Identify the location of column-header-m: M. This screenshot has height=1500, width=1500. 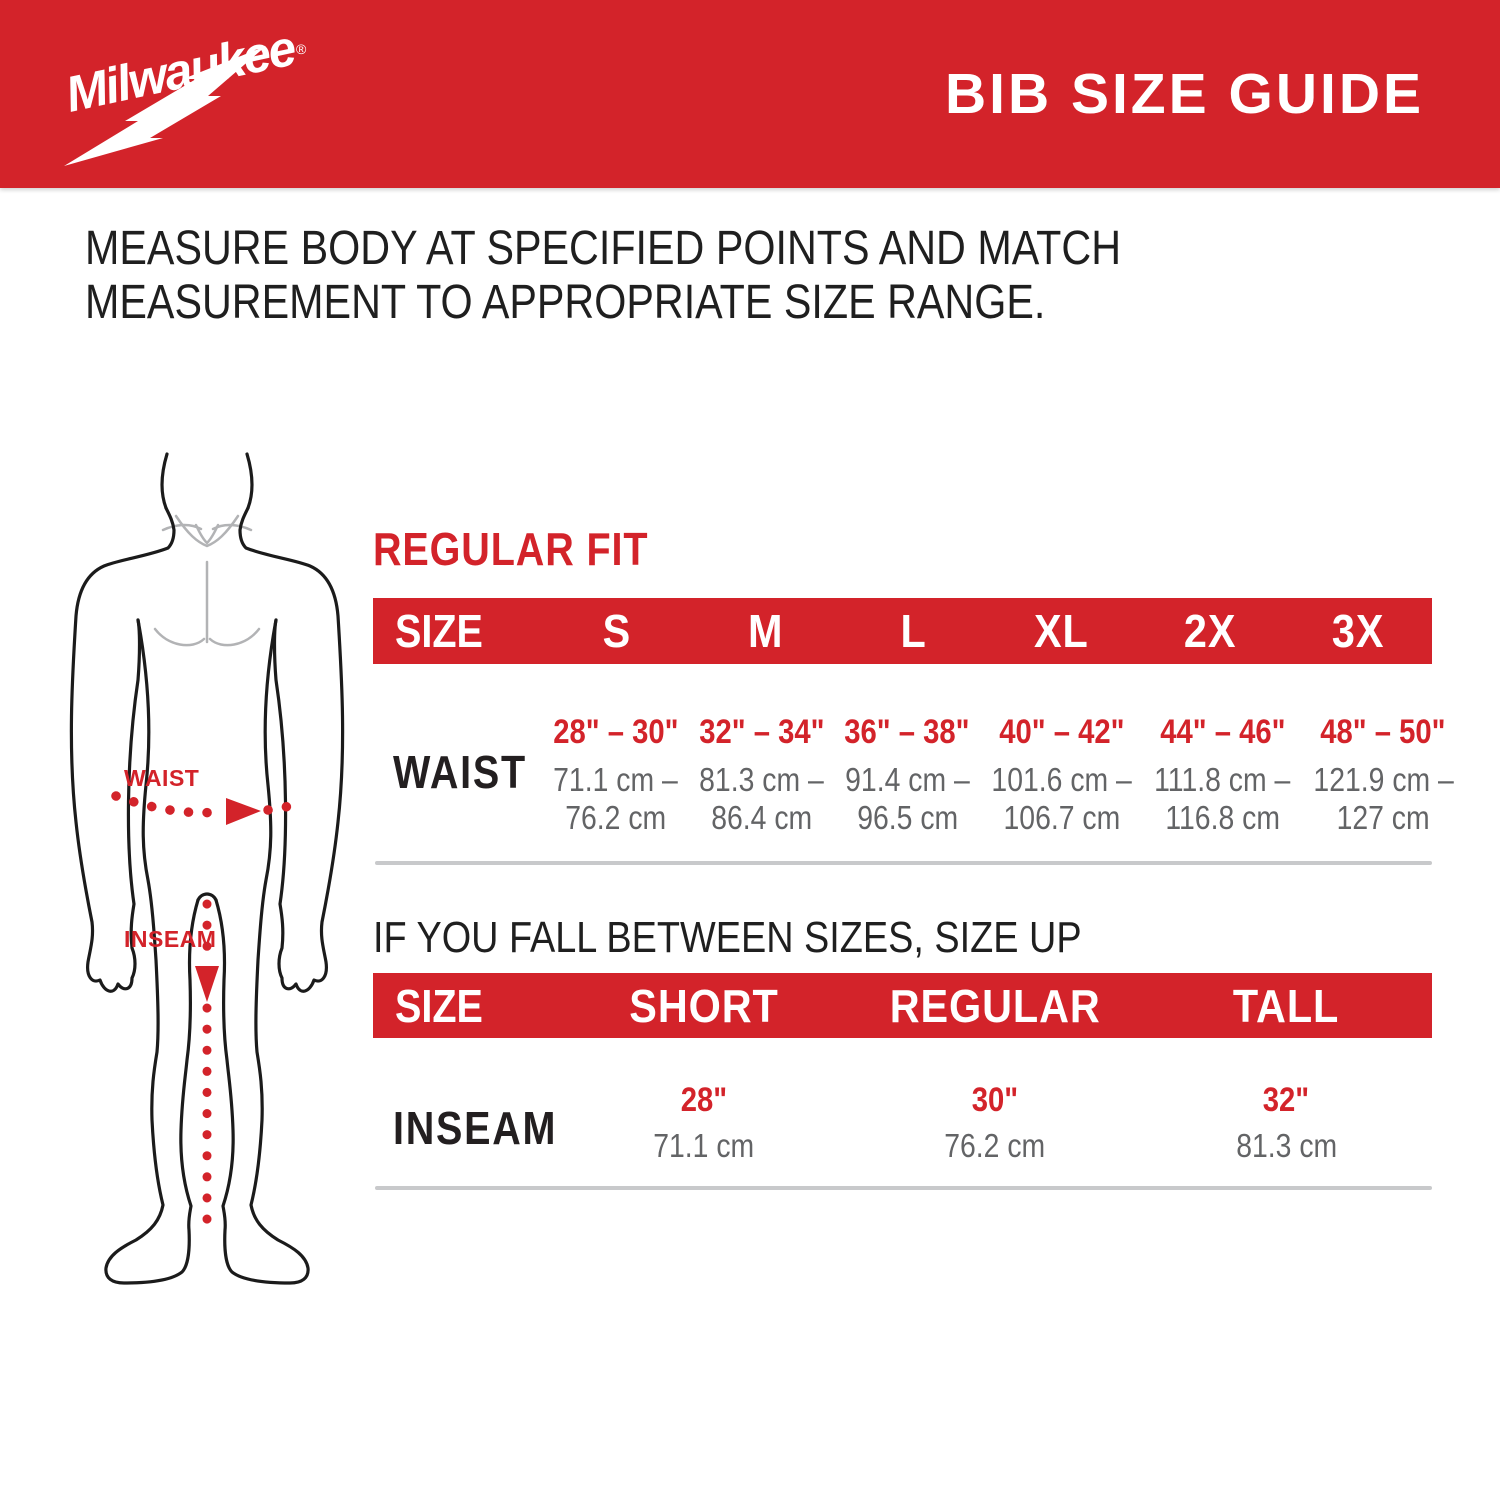
(765, 631).